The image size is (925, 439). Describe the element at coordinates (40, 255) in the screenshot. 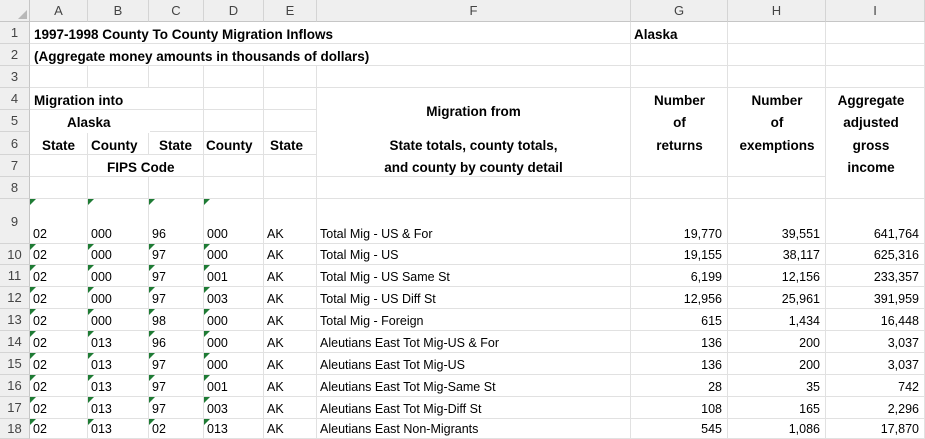

I see `cell-a-row-10: 02` at that location.